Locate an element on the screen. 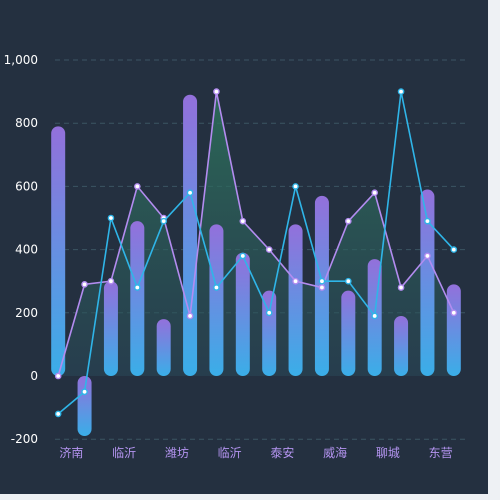 This screenshot has height=500, width=500. y-axis: -200 0 200 400 600 800 1,000 is located at coordinates (21, 249).